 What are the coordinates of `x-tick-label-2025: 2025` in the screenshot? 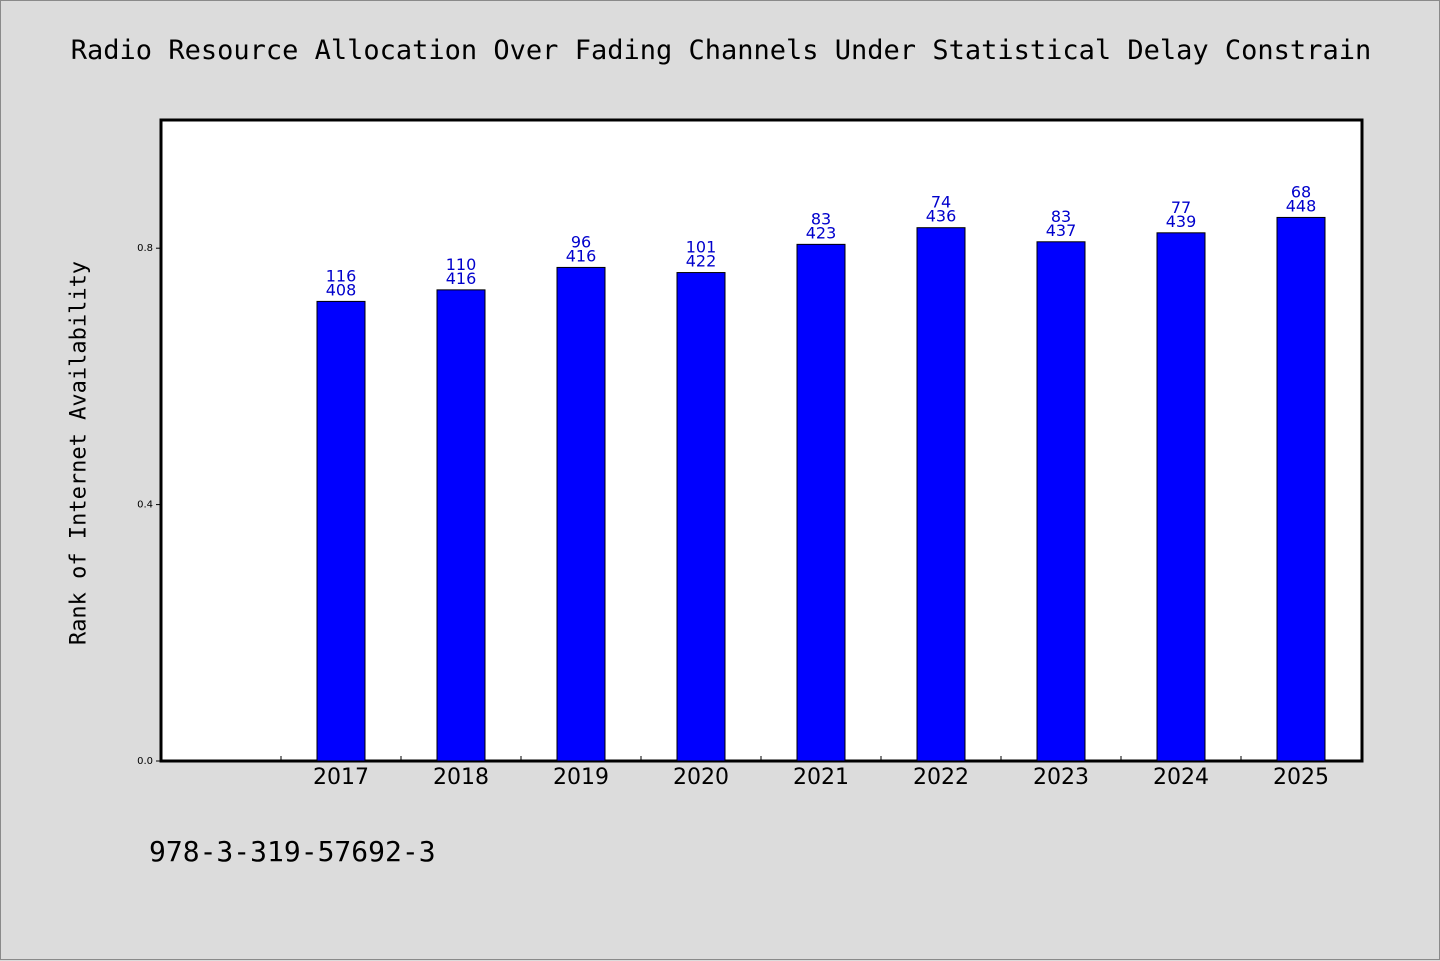 It's located at (1301, 777).